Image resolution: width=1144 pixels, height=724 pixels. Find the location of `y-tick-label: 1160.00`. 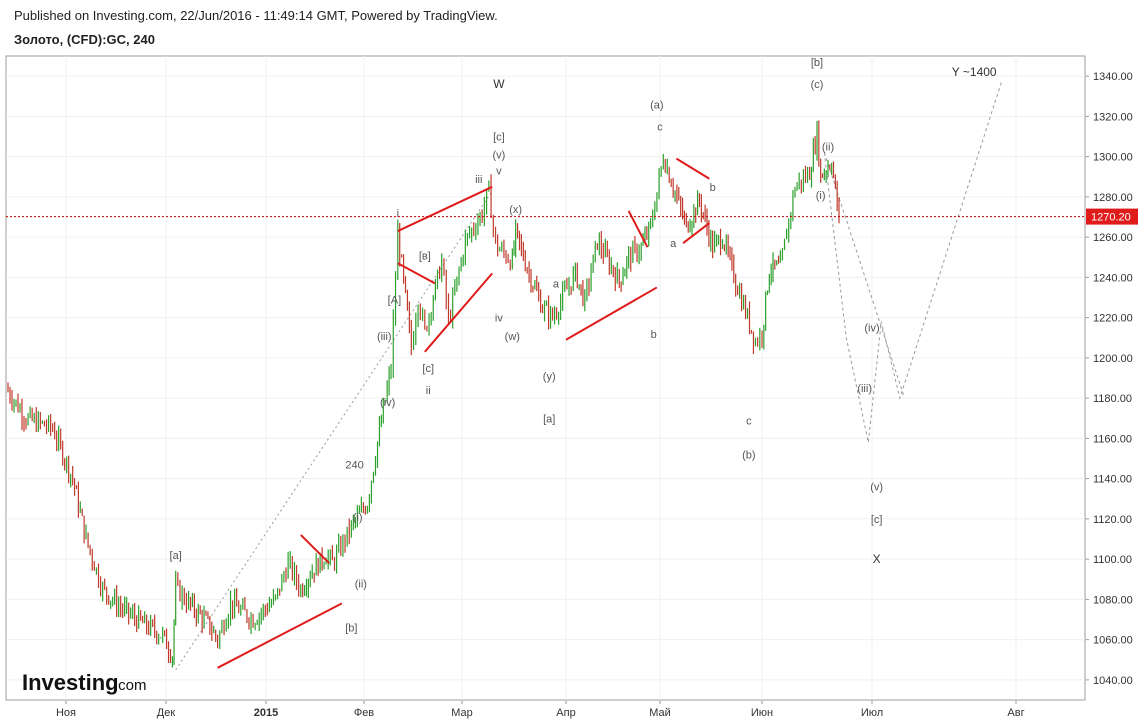

y-tick-label: 1160.00 is located at coordinates (1112, 439).